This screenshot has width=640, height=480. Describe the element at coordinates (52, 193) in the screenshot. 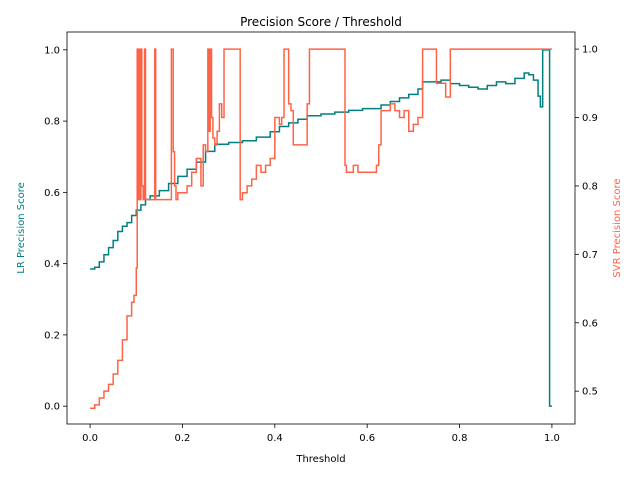

I see `left-y-tick-label: 0.6` at that location.